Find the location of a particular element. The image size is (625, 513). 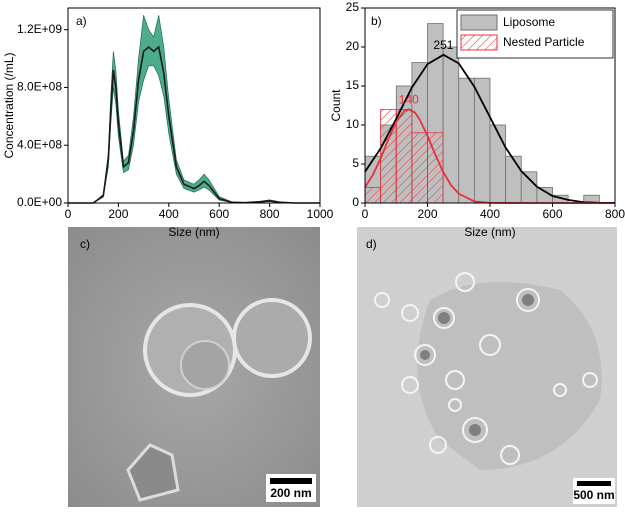

scale-bar-label: 500 nm is located at coordinates (593, 495).